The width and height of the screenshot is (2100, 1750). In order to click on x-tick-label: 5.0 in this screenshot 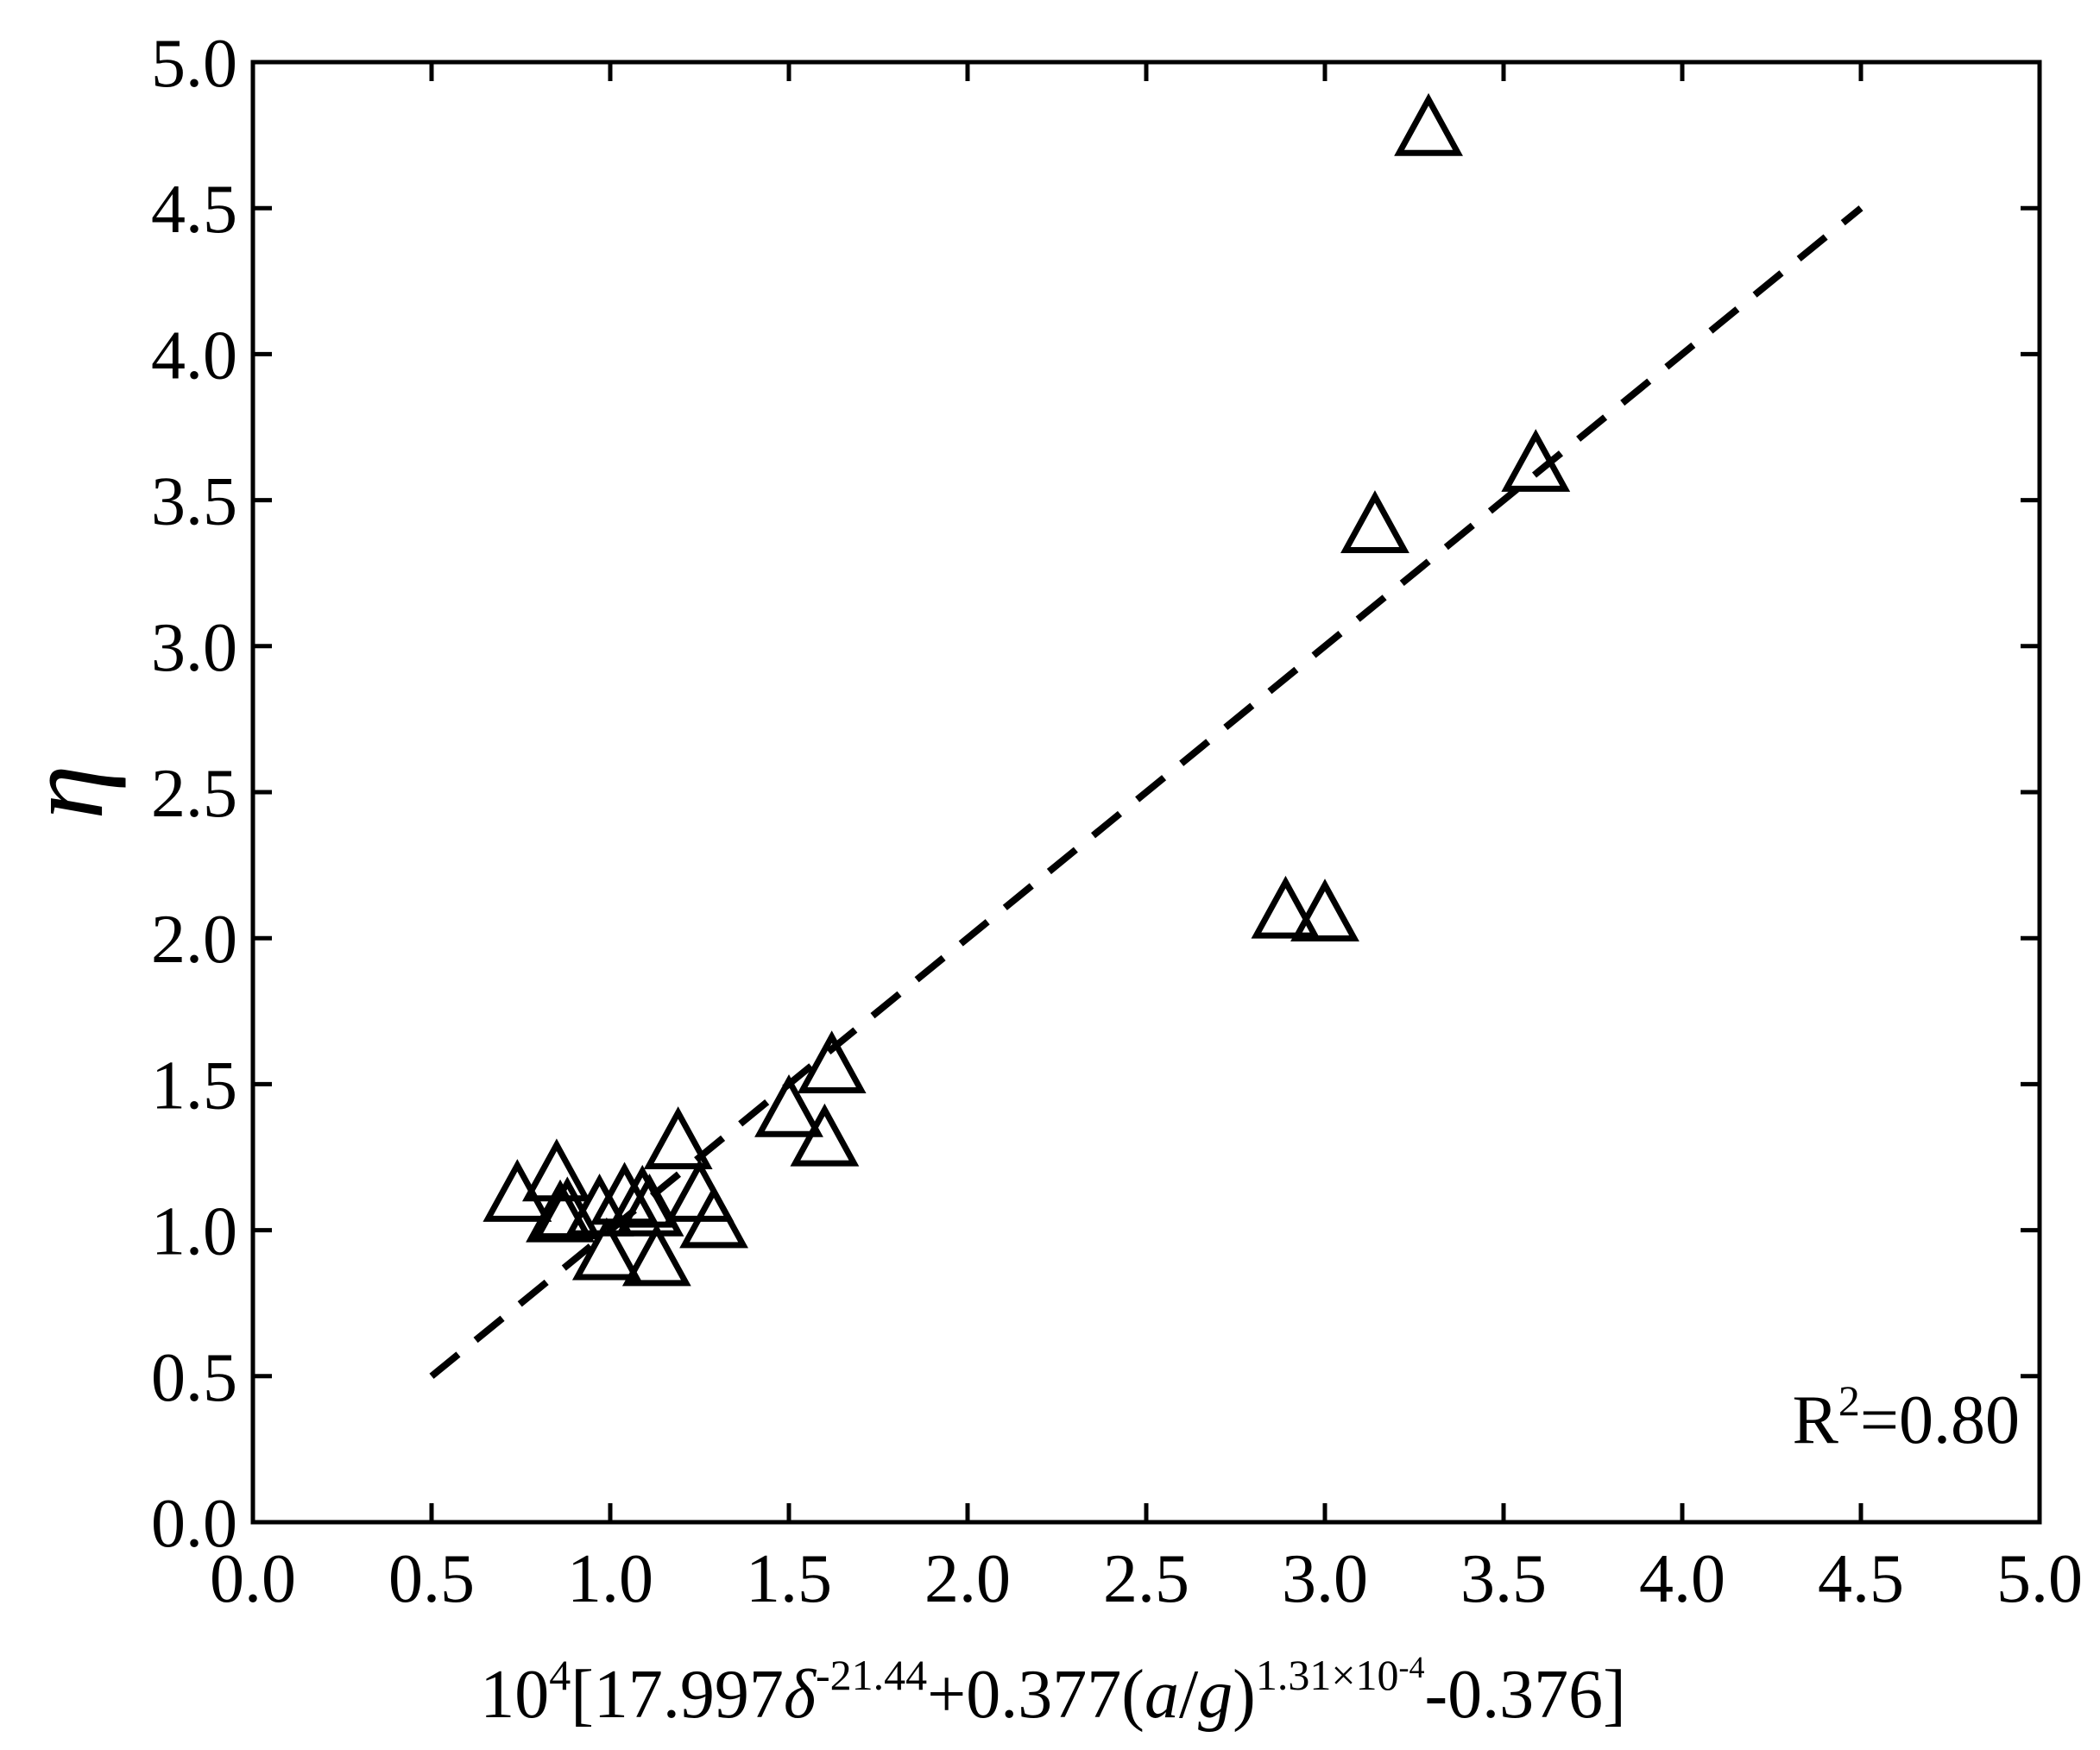, I will do `click(2039, 1579)`.